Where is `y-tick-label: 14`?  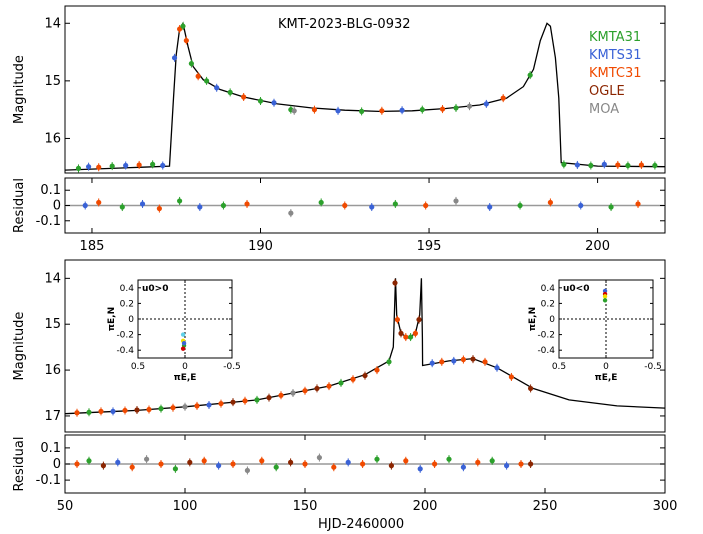
y-tick-label: 14 is located at coordinates (52, 278).